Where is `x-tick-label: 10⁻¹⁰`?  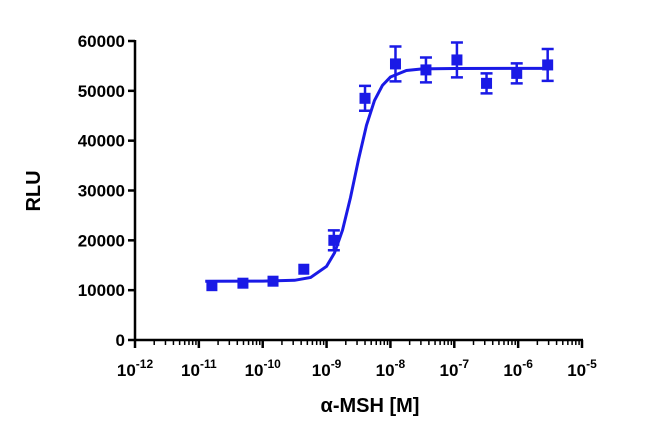
x-tick-label: 10⁻¹⁰ is located at coordinates (263, 368).